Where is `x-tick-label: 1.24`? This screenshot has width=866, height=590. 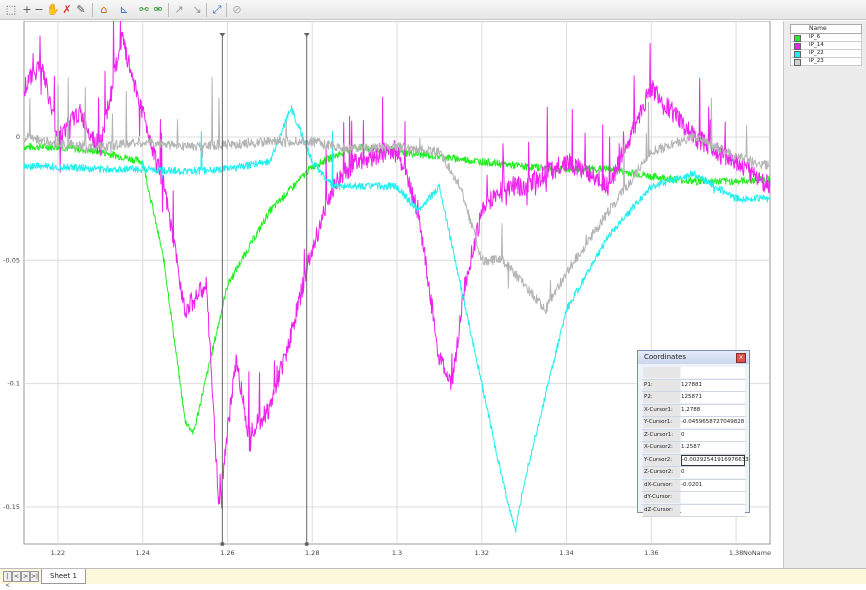 x-tick-label: 1.24 is located at coordinates (142, 553).